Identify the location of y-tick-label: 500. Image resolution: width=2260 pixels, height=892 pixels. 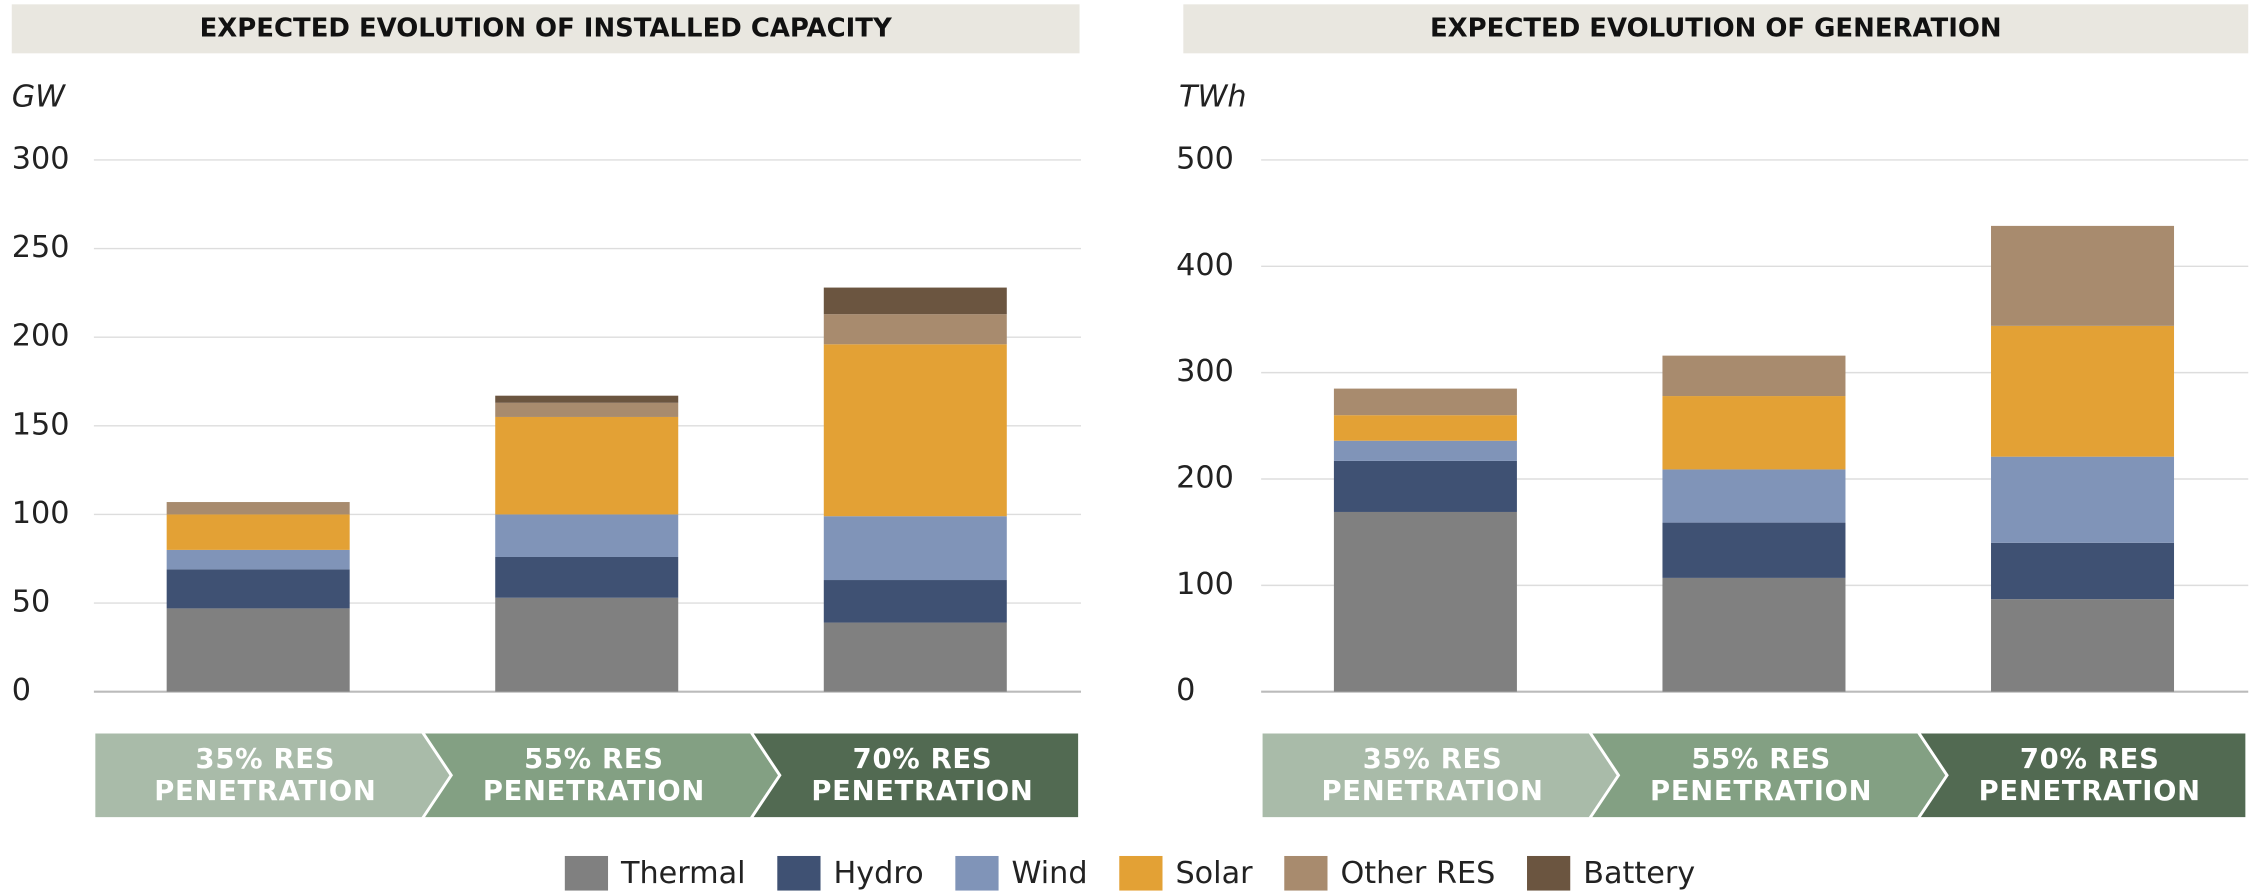
(1205, 158).